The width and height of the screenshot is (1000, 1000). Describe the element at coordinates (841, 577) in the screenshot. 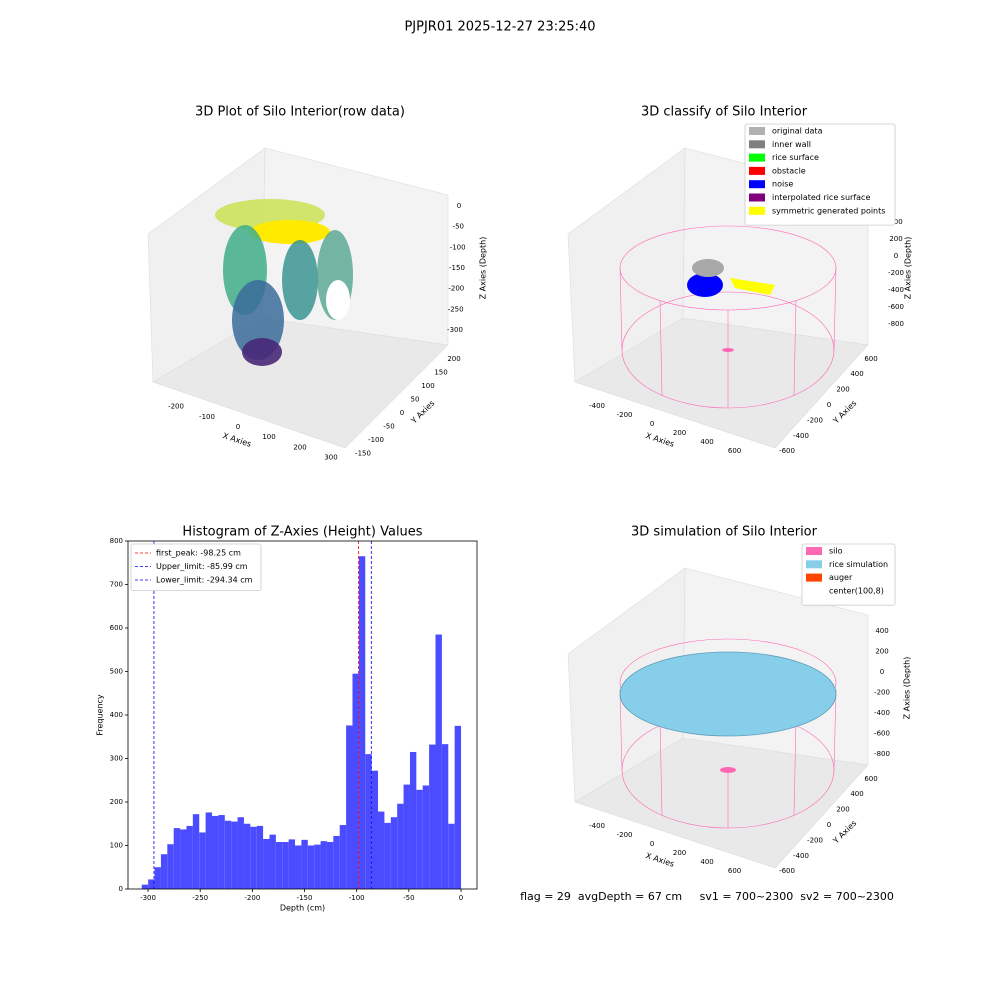

I see `legend-label: auger` at that location.